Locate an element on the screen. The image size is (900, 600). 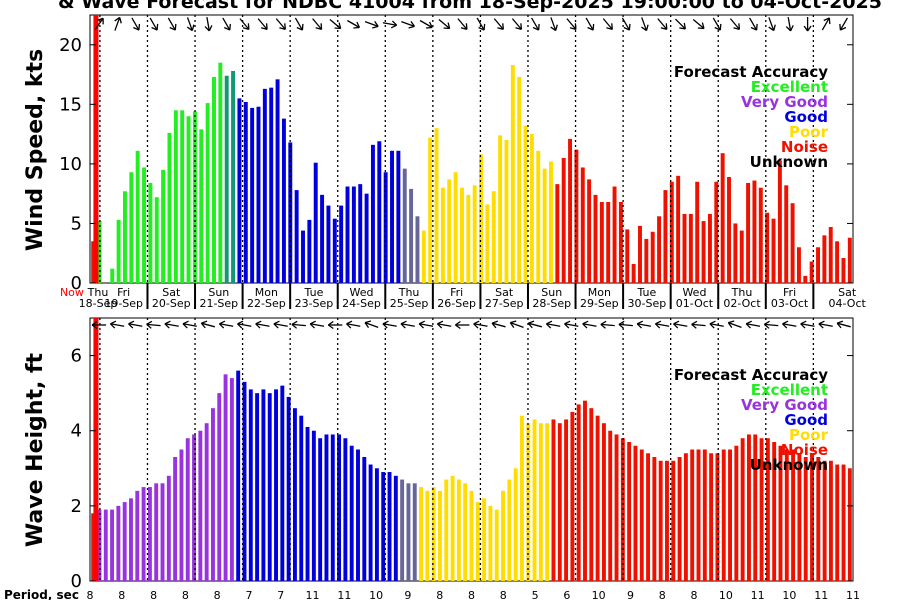
day-label: Tue is located at coordinates (314, 292).